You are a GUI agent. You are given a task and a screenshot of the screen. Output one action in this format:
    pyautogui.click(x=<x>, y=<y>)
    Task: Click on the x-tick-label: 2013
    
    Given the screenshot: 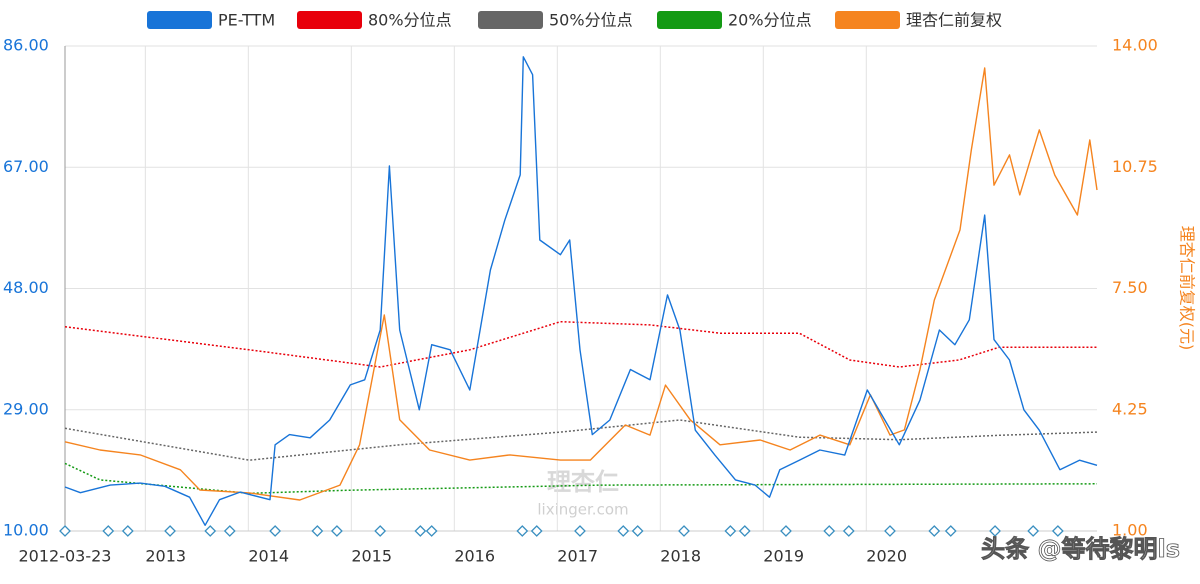 What is the action you would take?
    pyautogui.click(x=165, y=556)
    